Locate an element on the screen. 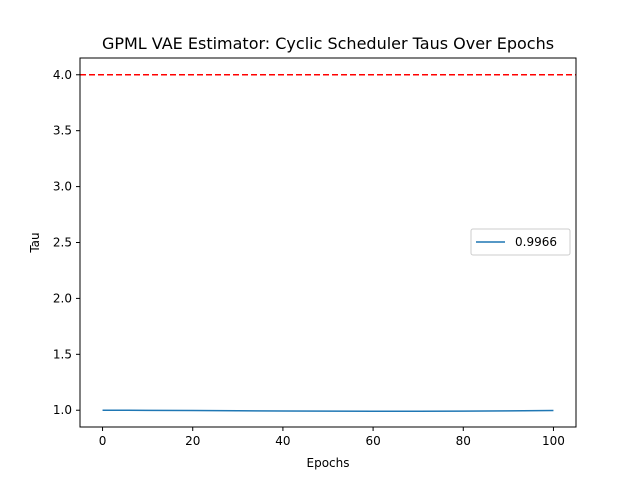 This screenshot has height=480, width=640. series-group is located at coordinates (328, 410).